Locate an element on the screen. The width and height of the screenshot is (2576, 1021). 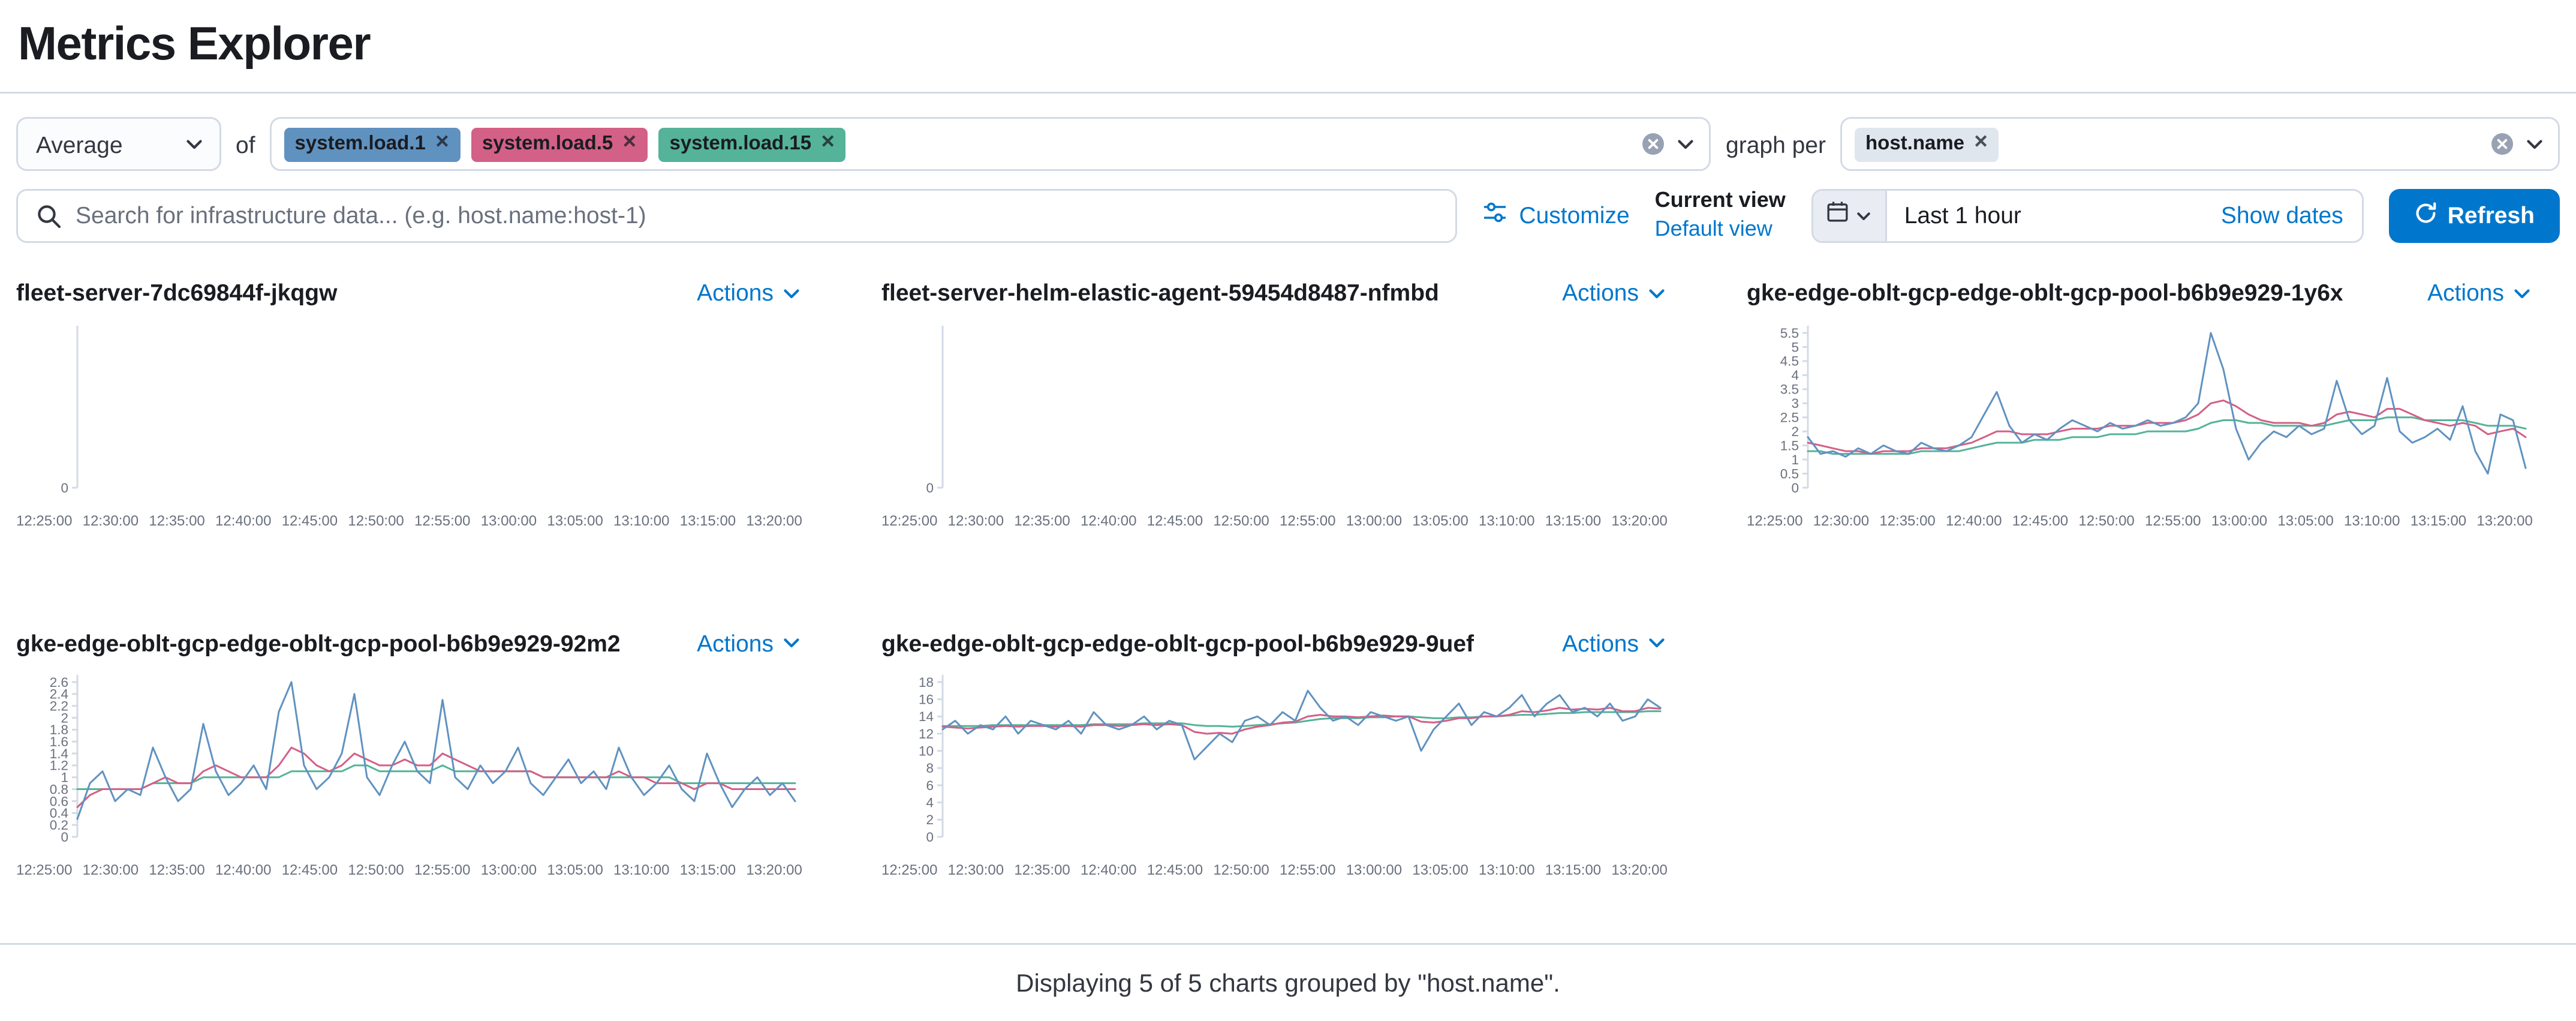
svg-text: 4 is located at coordinates (930, 803).